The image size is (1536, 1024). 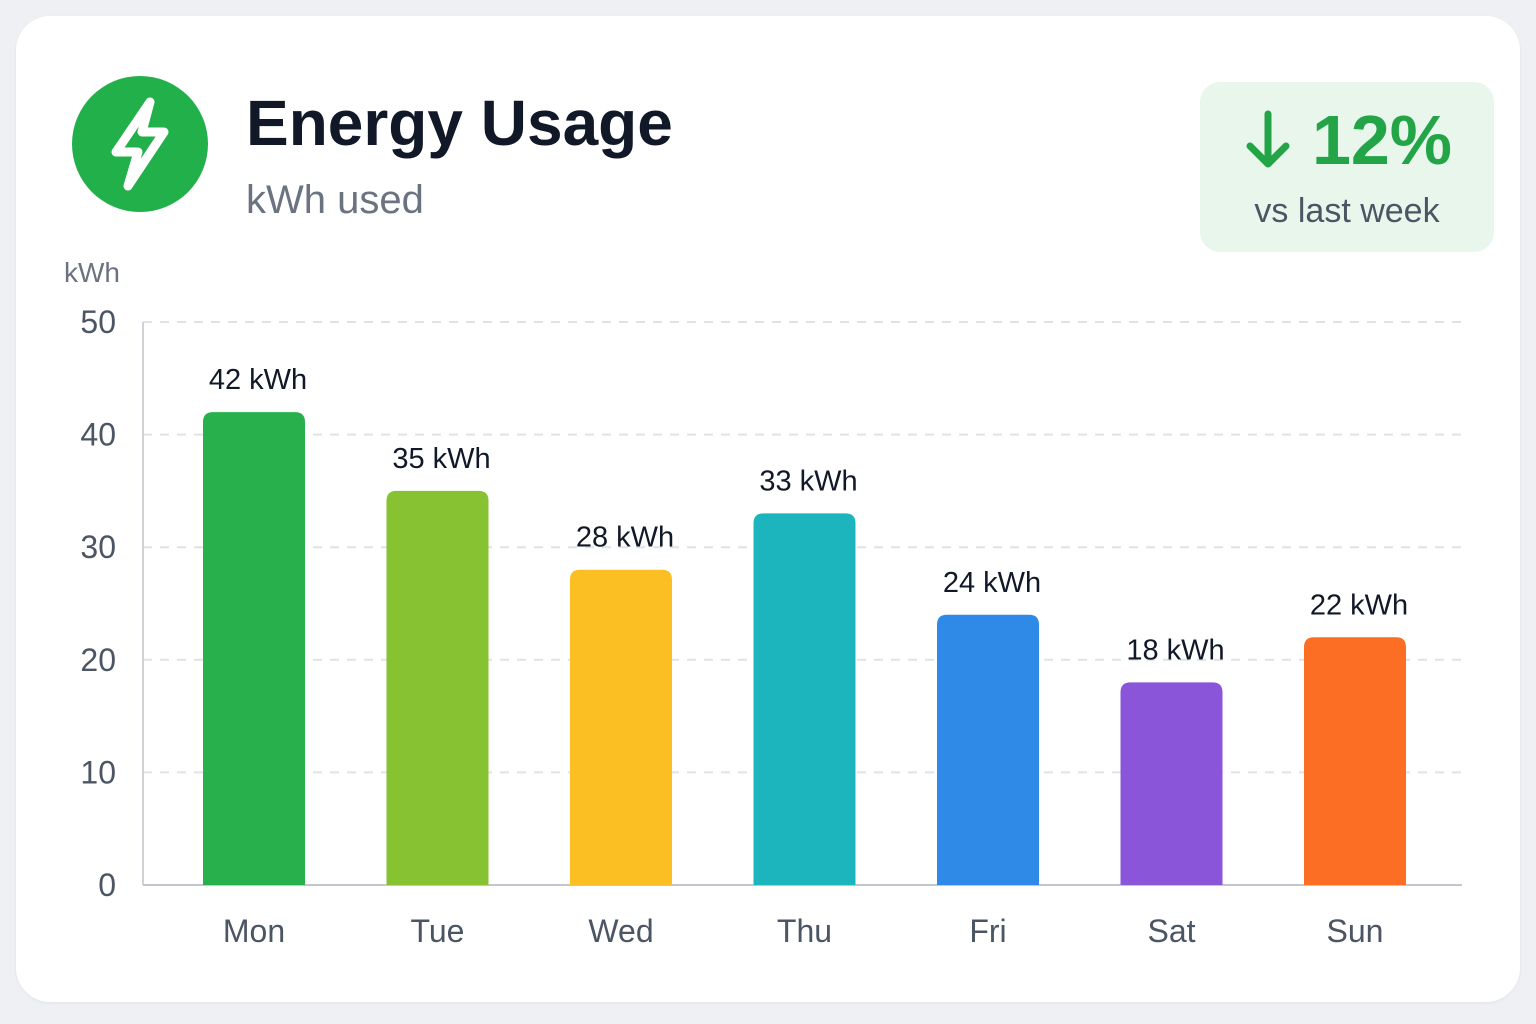 I want to click on data-label: 24 kWh, so click(x=992, y=583).